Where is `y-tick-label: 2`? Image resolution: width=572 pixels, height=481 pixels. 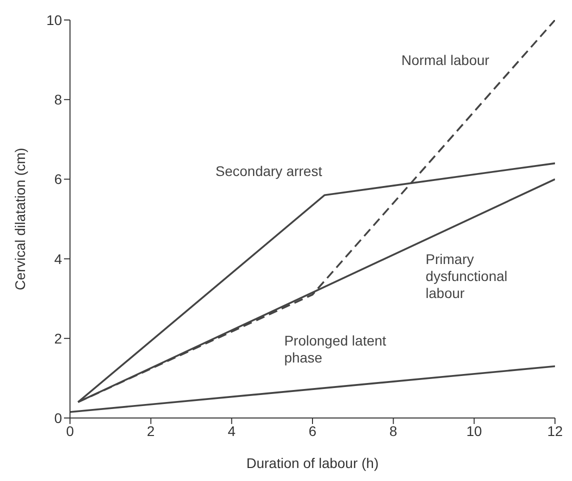 y-tick-label: 2 is located at coordinates (58, 338).